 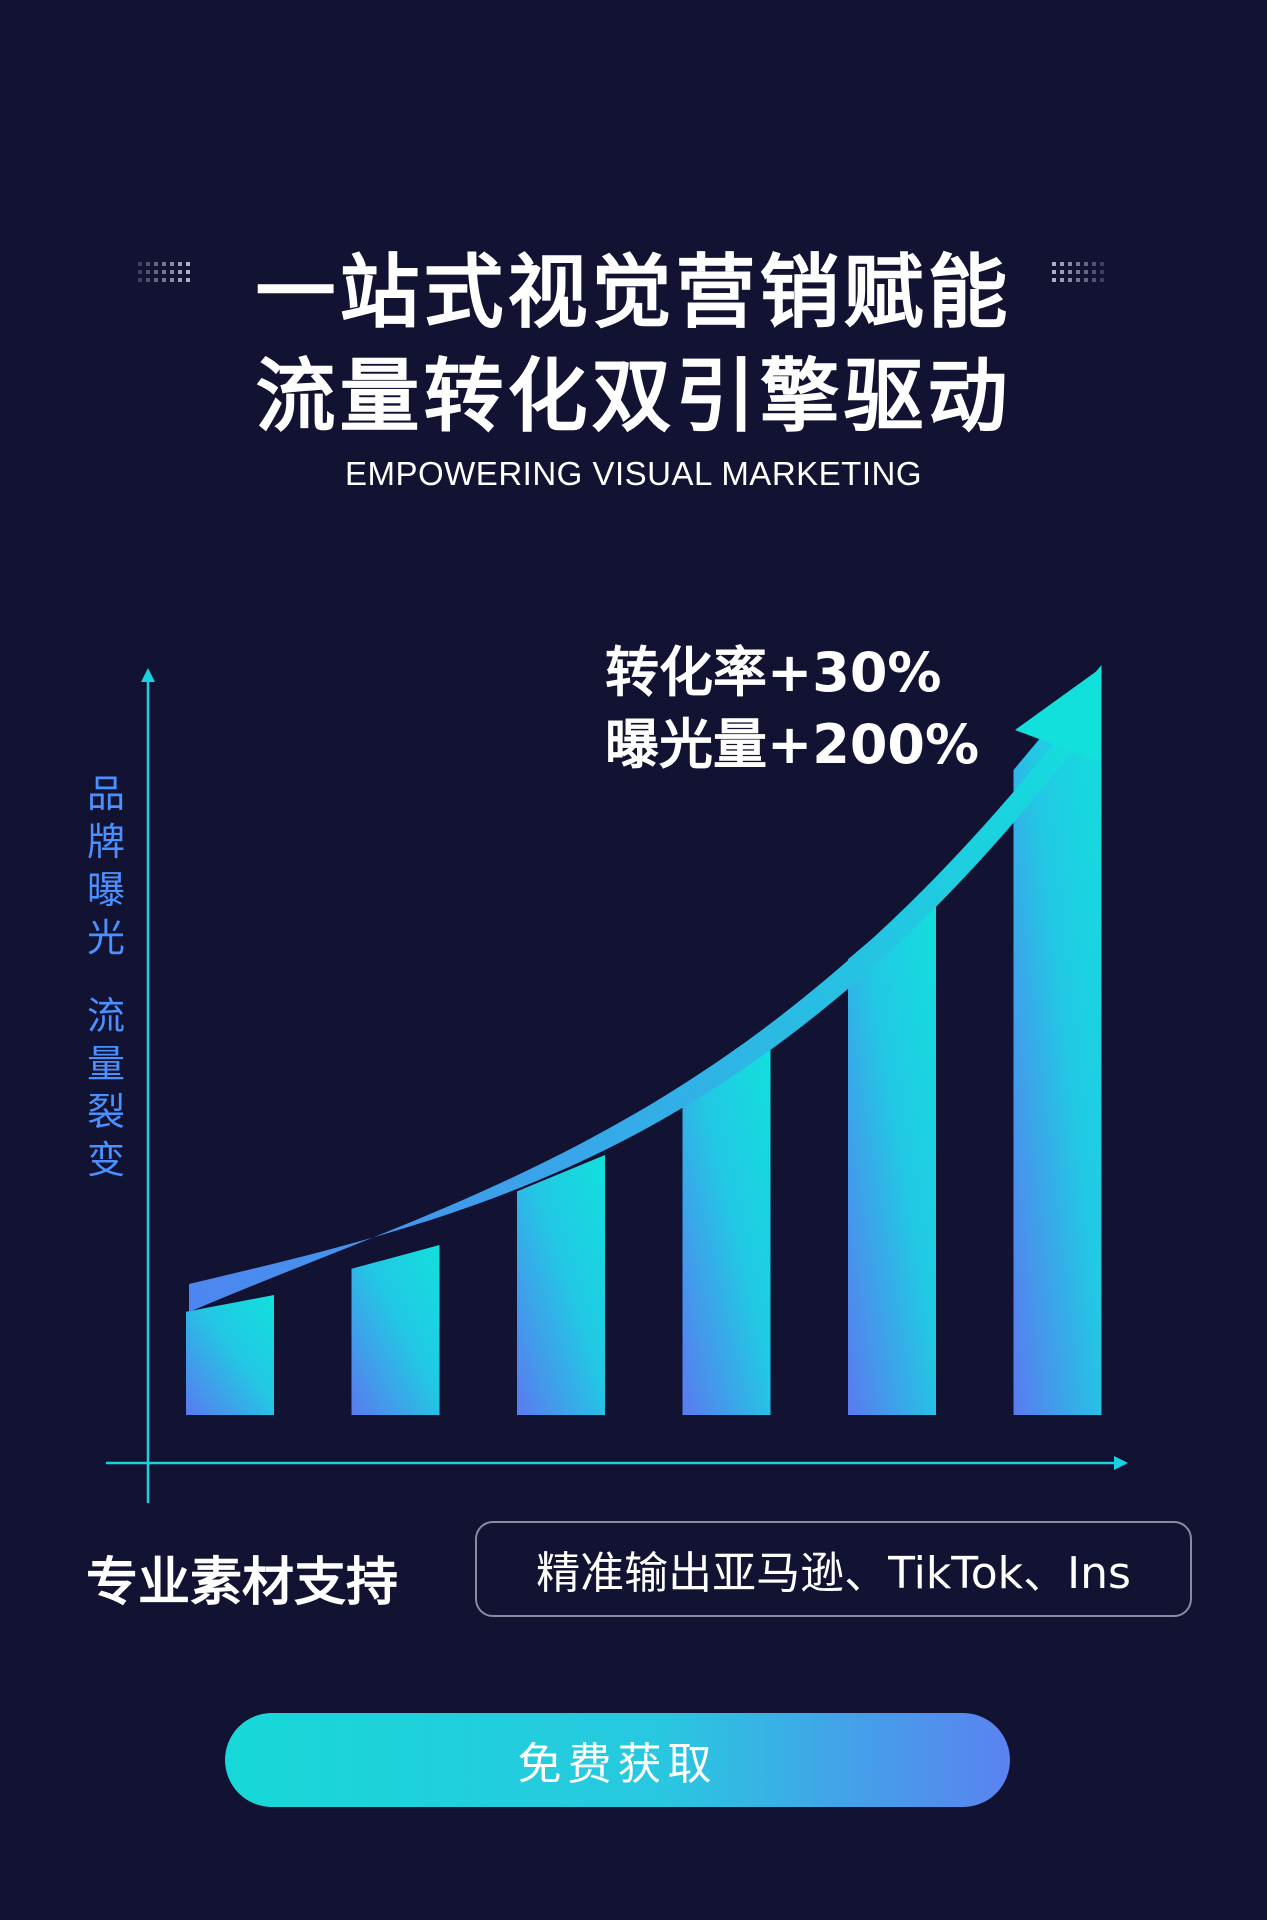 What do you see at coordinates (106, 1088) in the screenshot?
I see `y-axis-label-traffic-growth: 流量裂变` at bounding box center [106, 1088].